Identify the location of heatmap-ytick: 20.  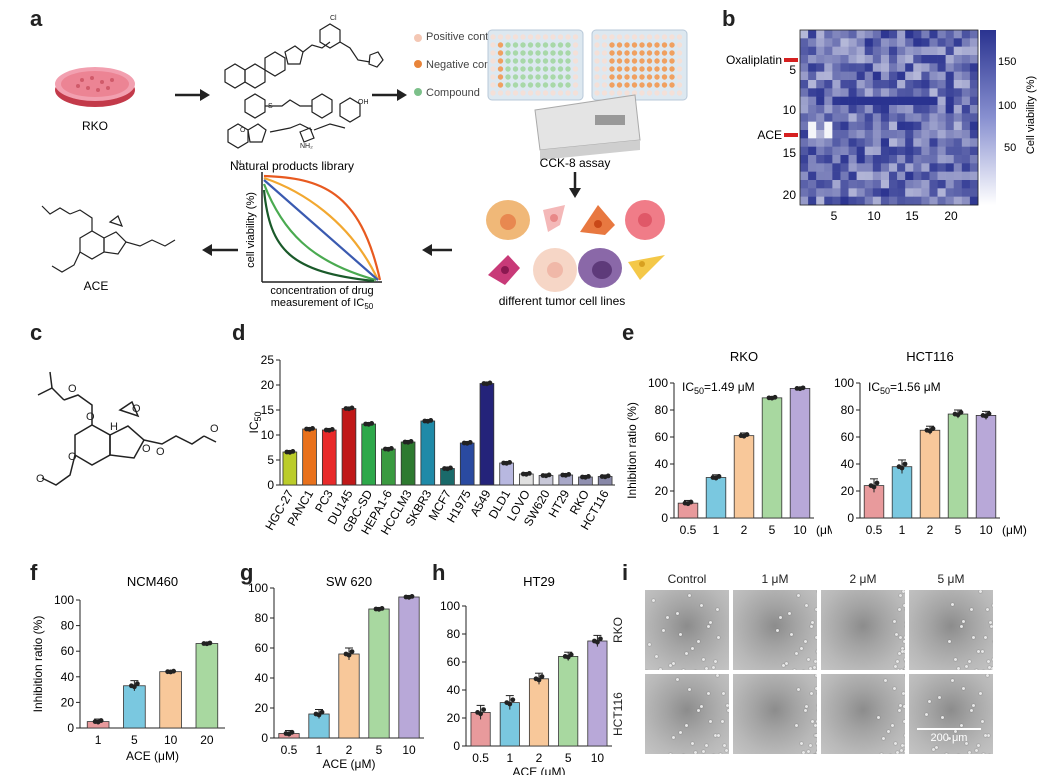
(790, 195).